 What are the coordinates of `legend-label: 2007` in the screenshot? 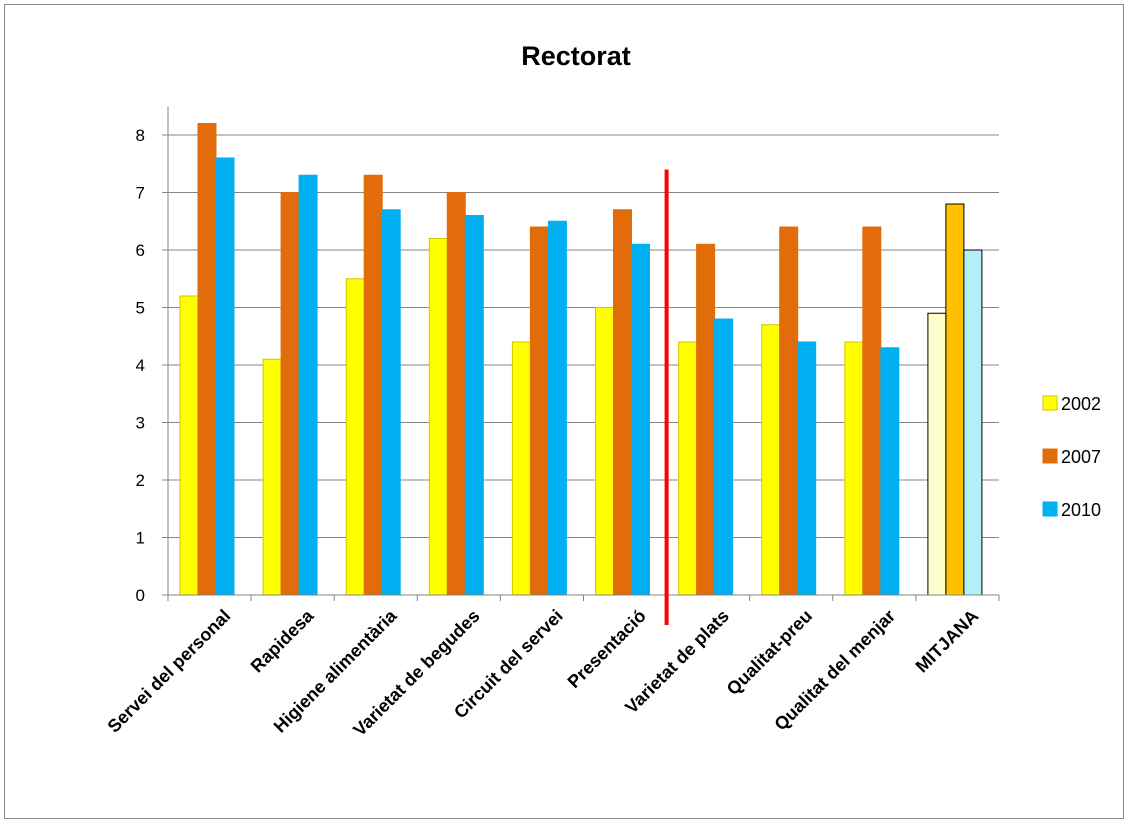 It's located at (1081, 457).